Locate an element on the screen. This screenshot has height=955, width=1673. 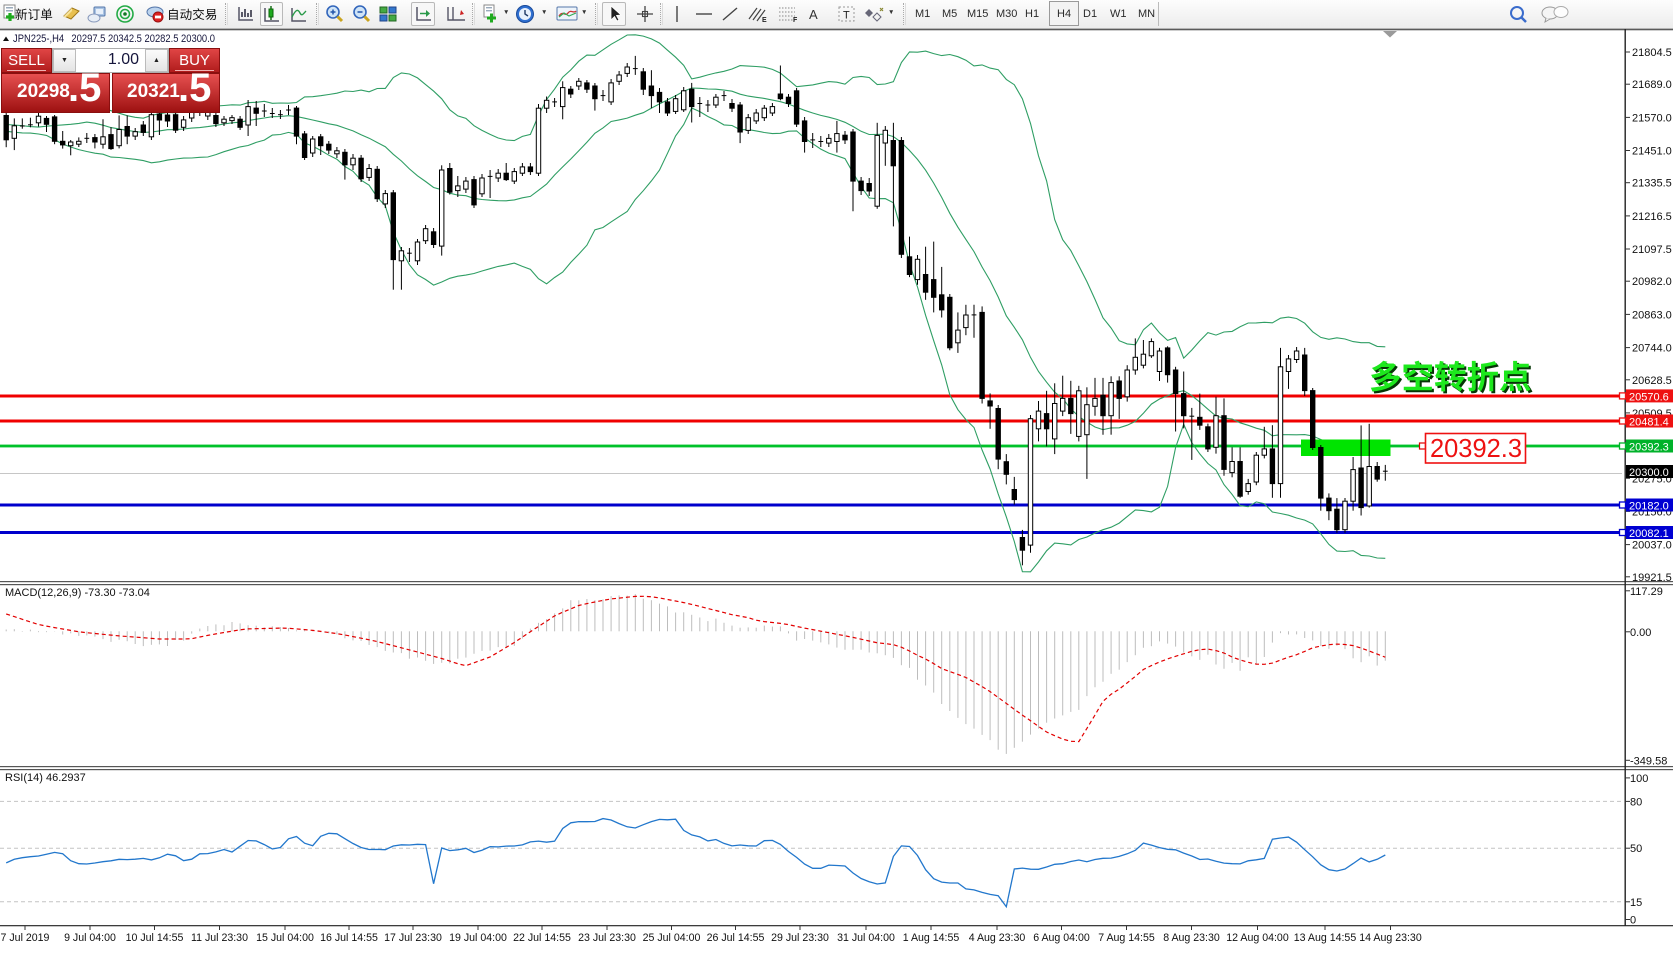
svg-text: 21570.0 is located at coordinates (1652, 118).